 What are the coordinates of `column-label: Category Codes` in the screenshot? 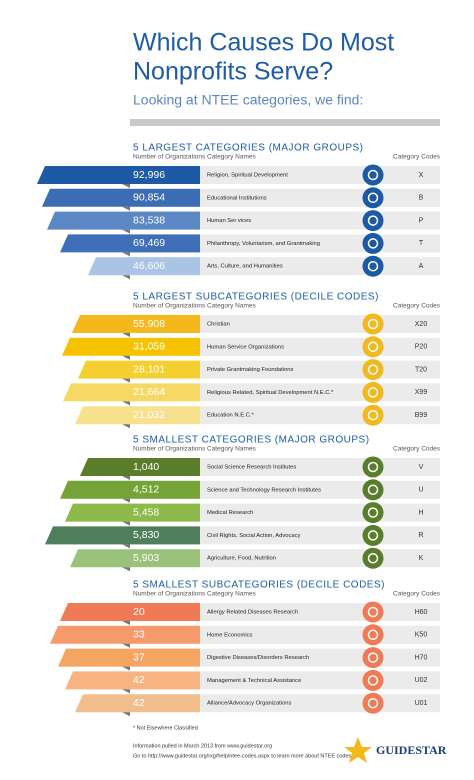 It's located at (417, 594).